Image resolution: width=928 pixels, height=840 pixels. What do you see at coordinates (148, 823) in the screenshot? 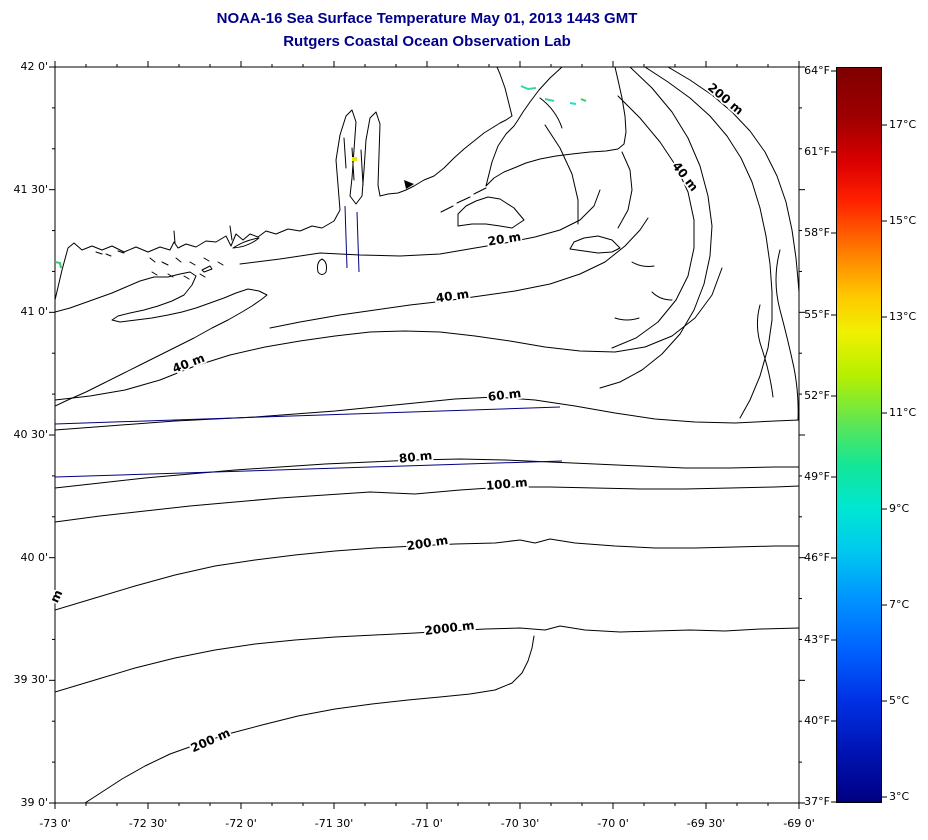
I see `x-axis-tick-label: -72 30'` at bounding box center [148, 823].